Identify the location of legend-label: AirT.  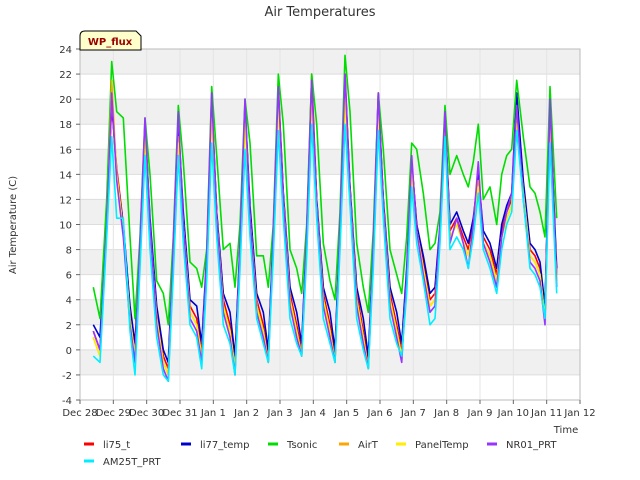
(368, 445).